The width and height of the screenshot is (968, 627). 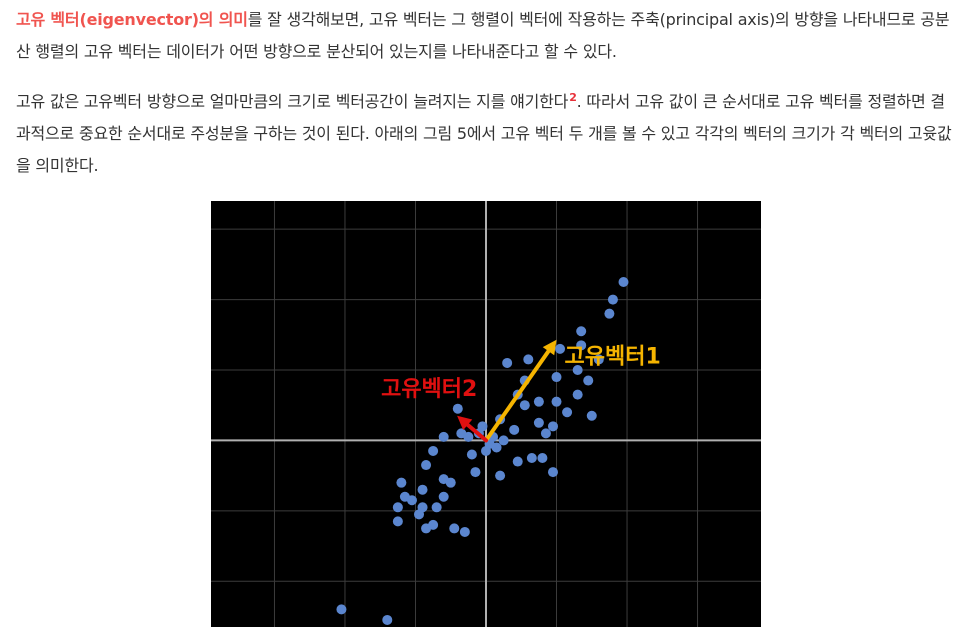 I want to click on highlight-eigenvector-meaning: 고유 벡터(eigenvector)의 의미, so click(x=132, y=19).